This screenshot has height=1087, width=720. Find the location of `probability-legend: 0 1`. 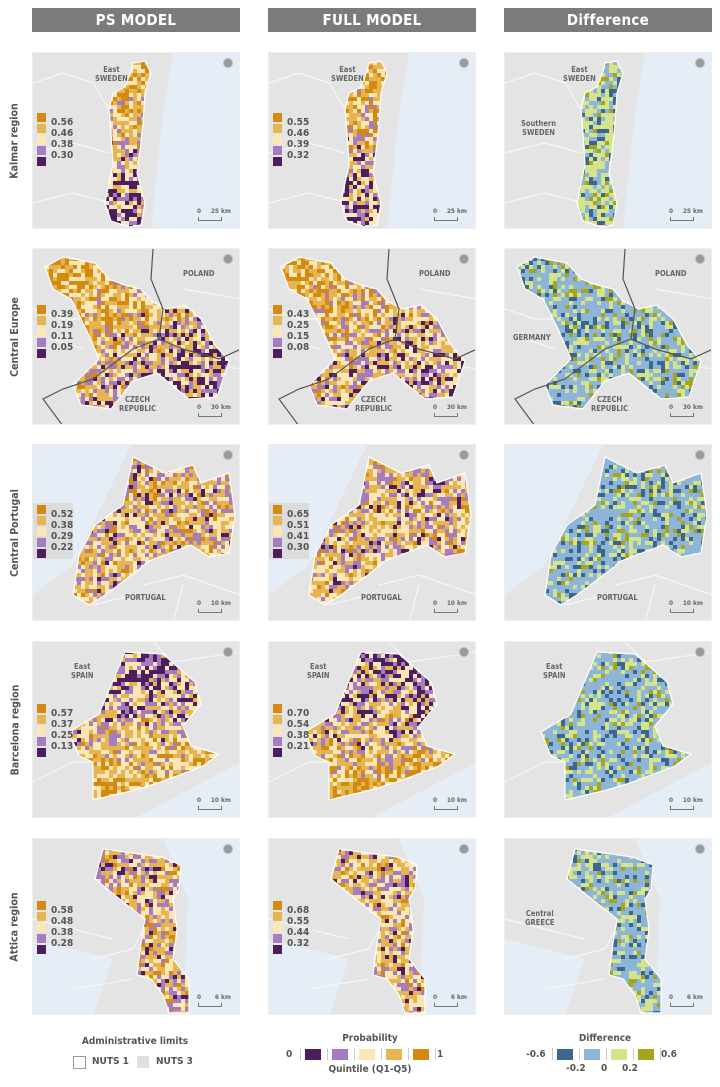

probability-legend: 0 1 is located at coordinates (369, 1055).